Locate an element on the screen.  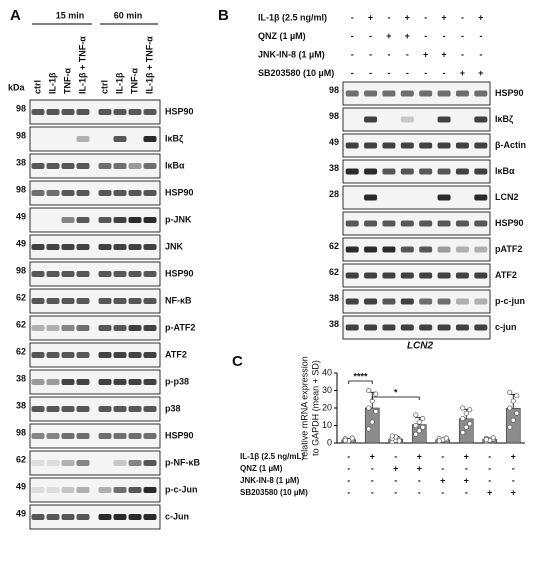
lane-label: IL-1β is located at coordinates (119, 83).